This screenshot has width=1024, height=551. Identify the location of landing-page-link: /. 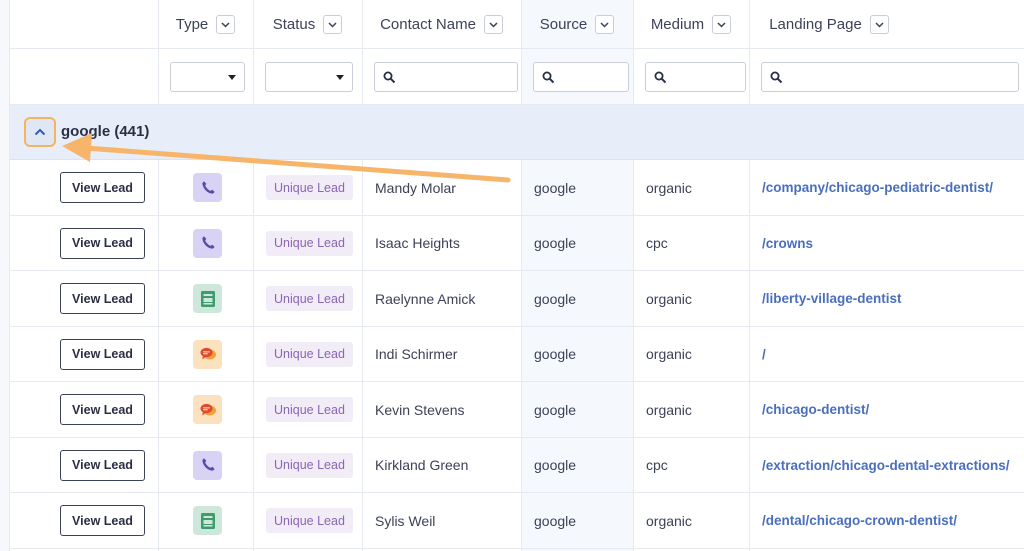
(764, 354).